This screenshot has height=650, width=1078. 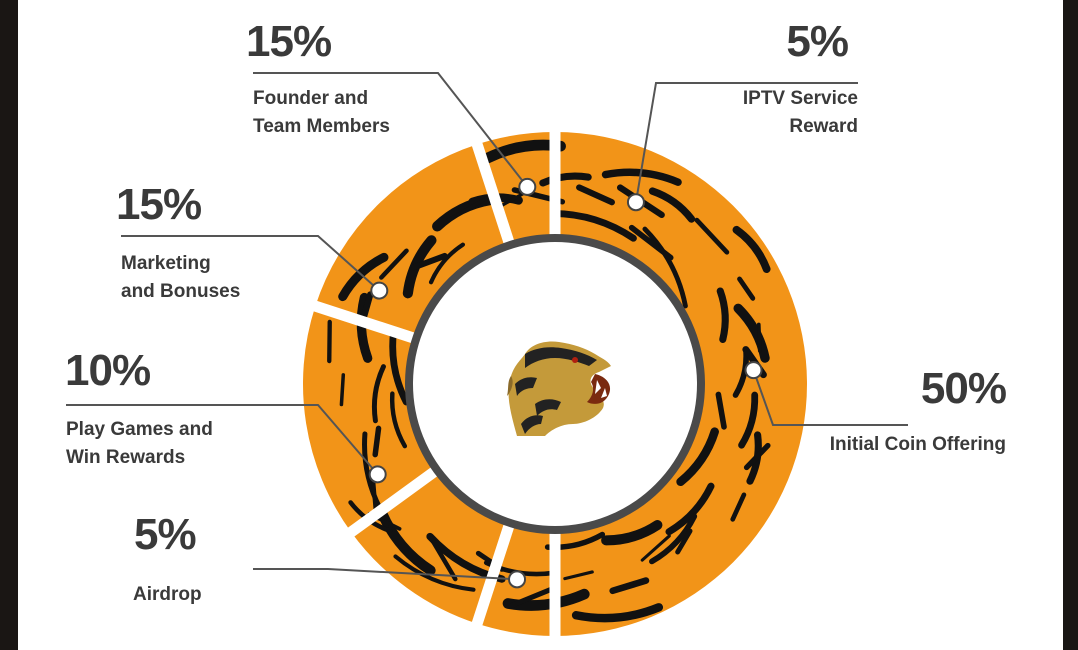 What do you see at coordinates (746, 142) in the screenshot?
I see `leader-line-iptv` at bounding box center [746, 142].